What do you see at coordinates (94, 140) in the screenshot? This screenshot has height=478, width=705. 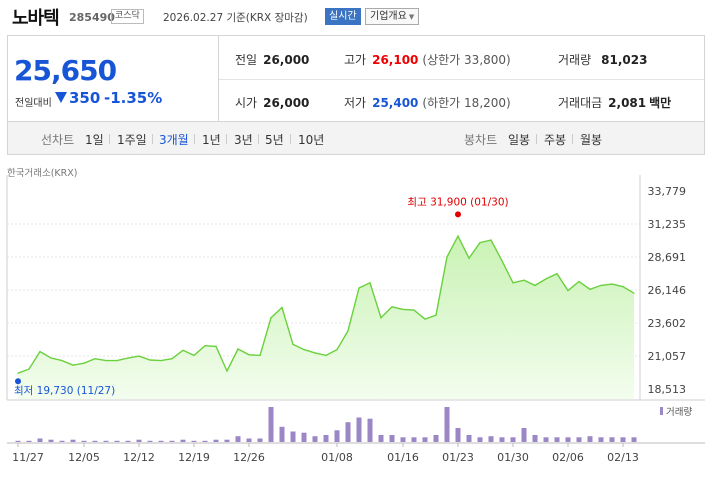 I see `period-1d: 1일` at bounding box center [94, 140].